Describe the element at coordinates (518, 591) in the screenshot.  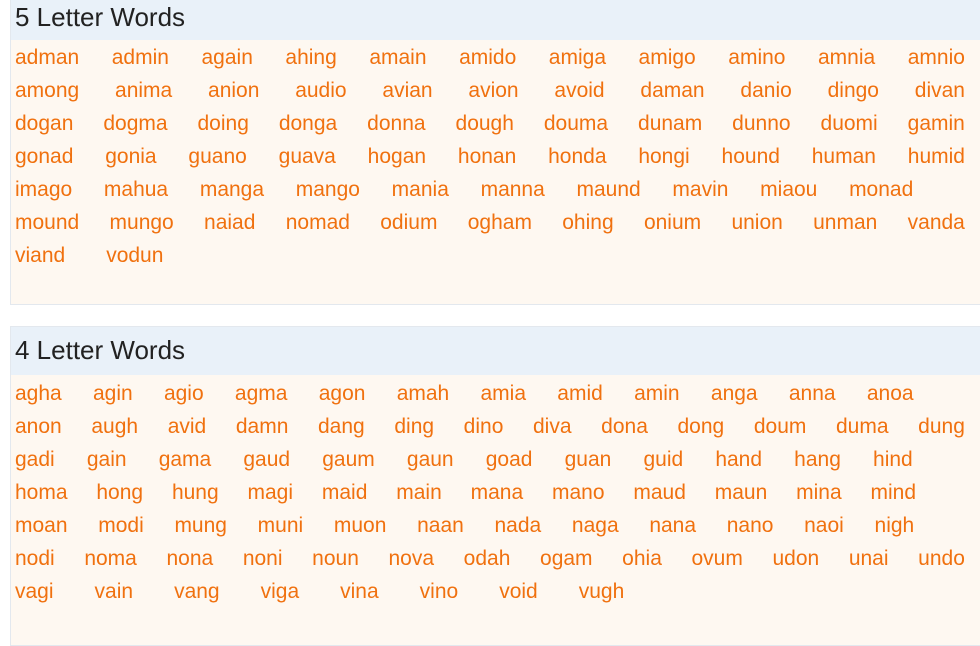
I see `word-link: void` at that location.